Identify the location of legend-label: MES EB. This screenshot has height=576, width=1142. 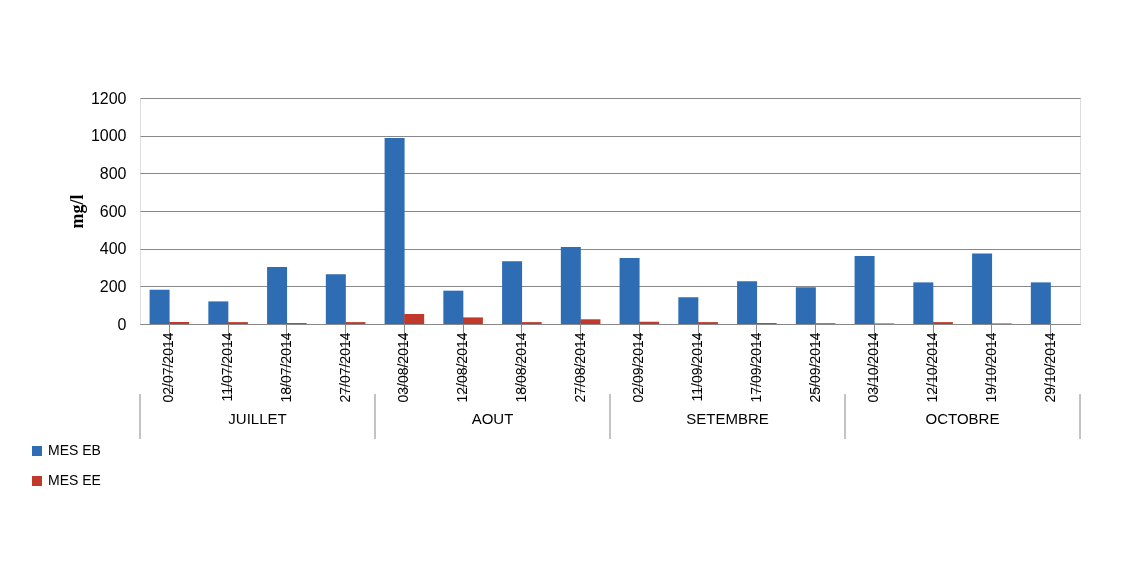
(74, 450).